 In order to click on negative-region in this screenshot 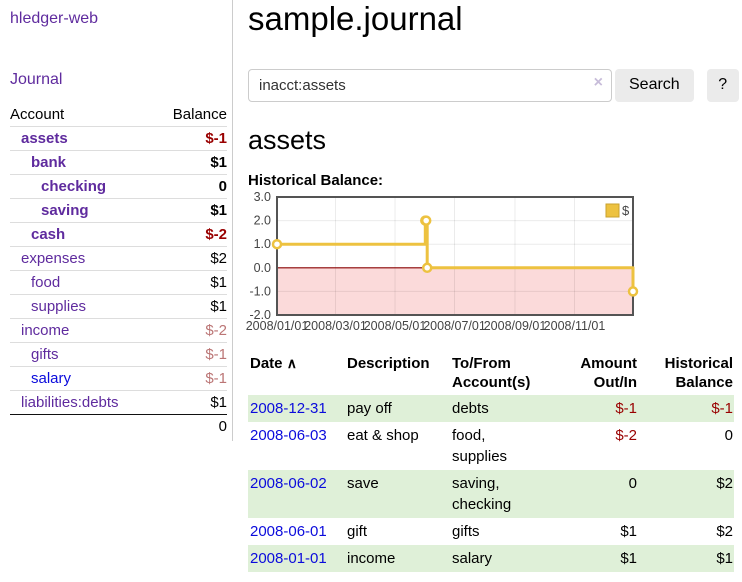, I will do `click(455, 291)`.